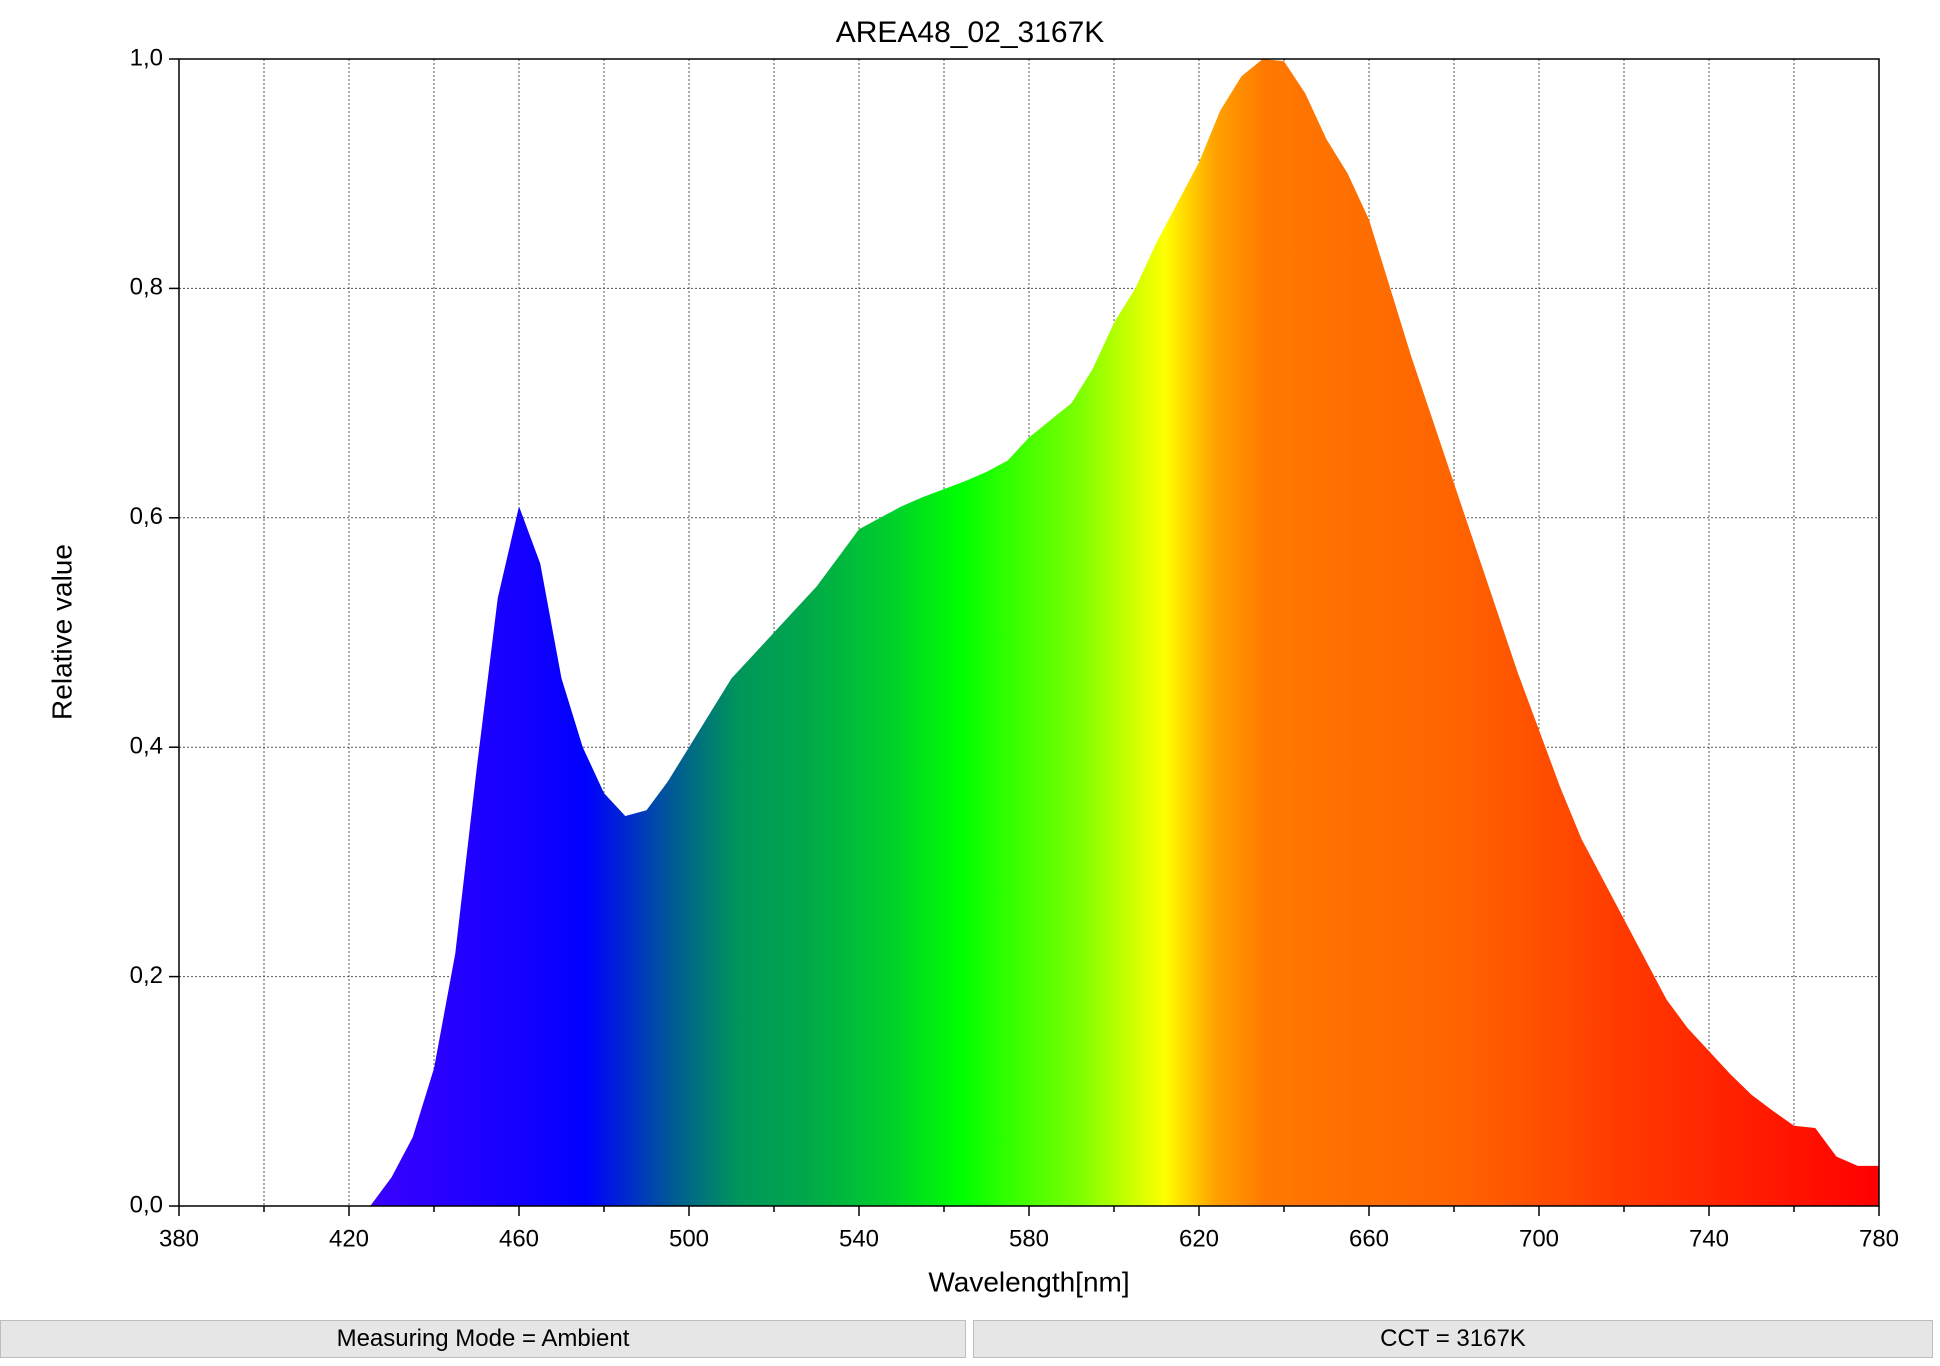 The width and height of the screenshot is (1940, 1366). What do you see at coordinates (179, 1238) in the screenshot?
I see `x-tick-label: 380` at bounding box center [179, 1238].